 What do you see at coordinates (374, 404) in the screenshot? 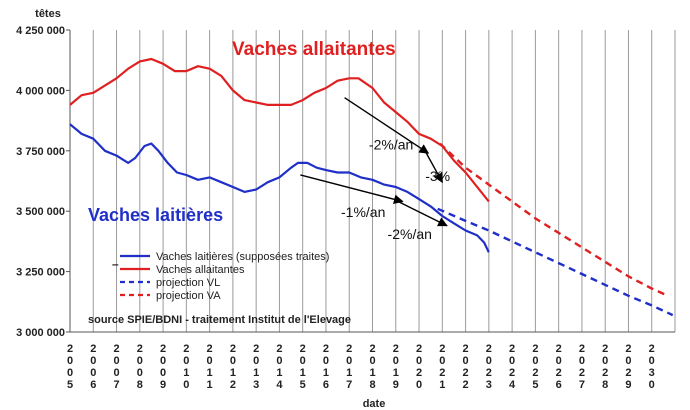
I see `x-axis-label: date` at bounding box center [374, 404].